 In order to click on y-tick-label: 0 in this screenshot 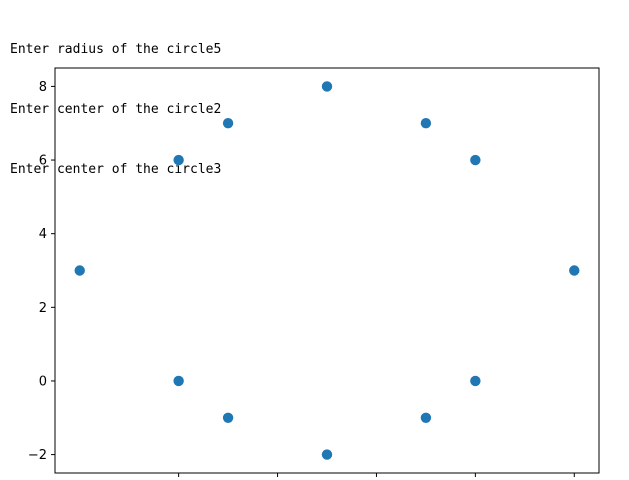, I will do `click(43, 381)`.